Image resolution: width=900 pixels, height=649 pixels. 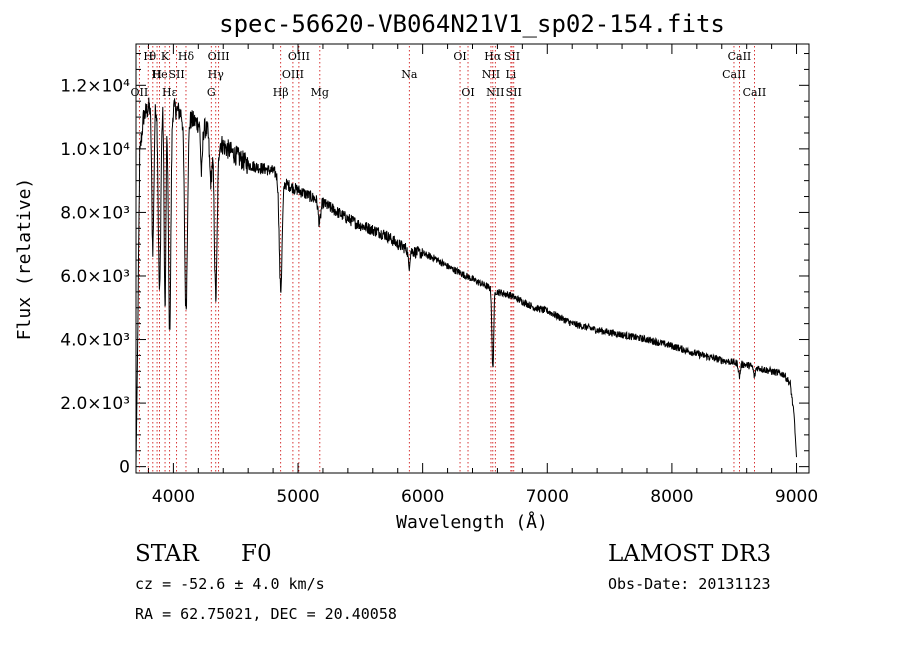 What do you see at coordinates (186, 56) in the screenshot?
I see `reference-line-label: Hδ` at bounding box center [186, 56].